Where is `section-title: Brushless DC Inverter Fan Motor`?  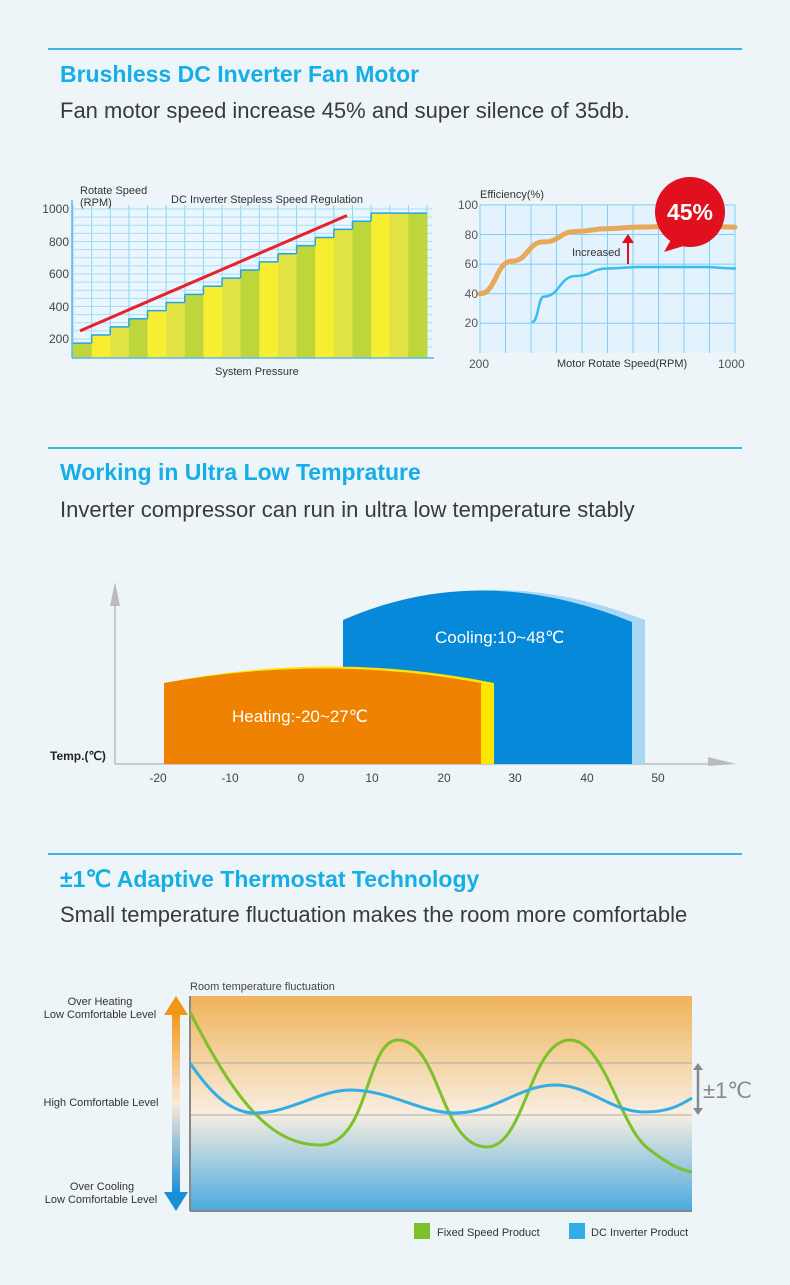
section-title: Brushless DC Inverter Fan Motor is located at coordinates (240, 74).